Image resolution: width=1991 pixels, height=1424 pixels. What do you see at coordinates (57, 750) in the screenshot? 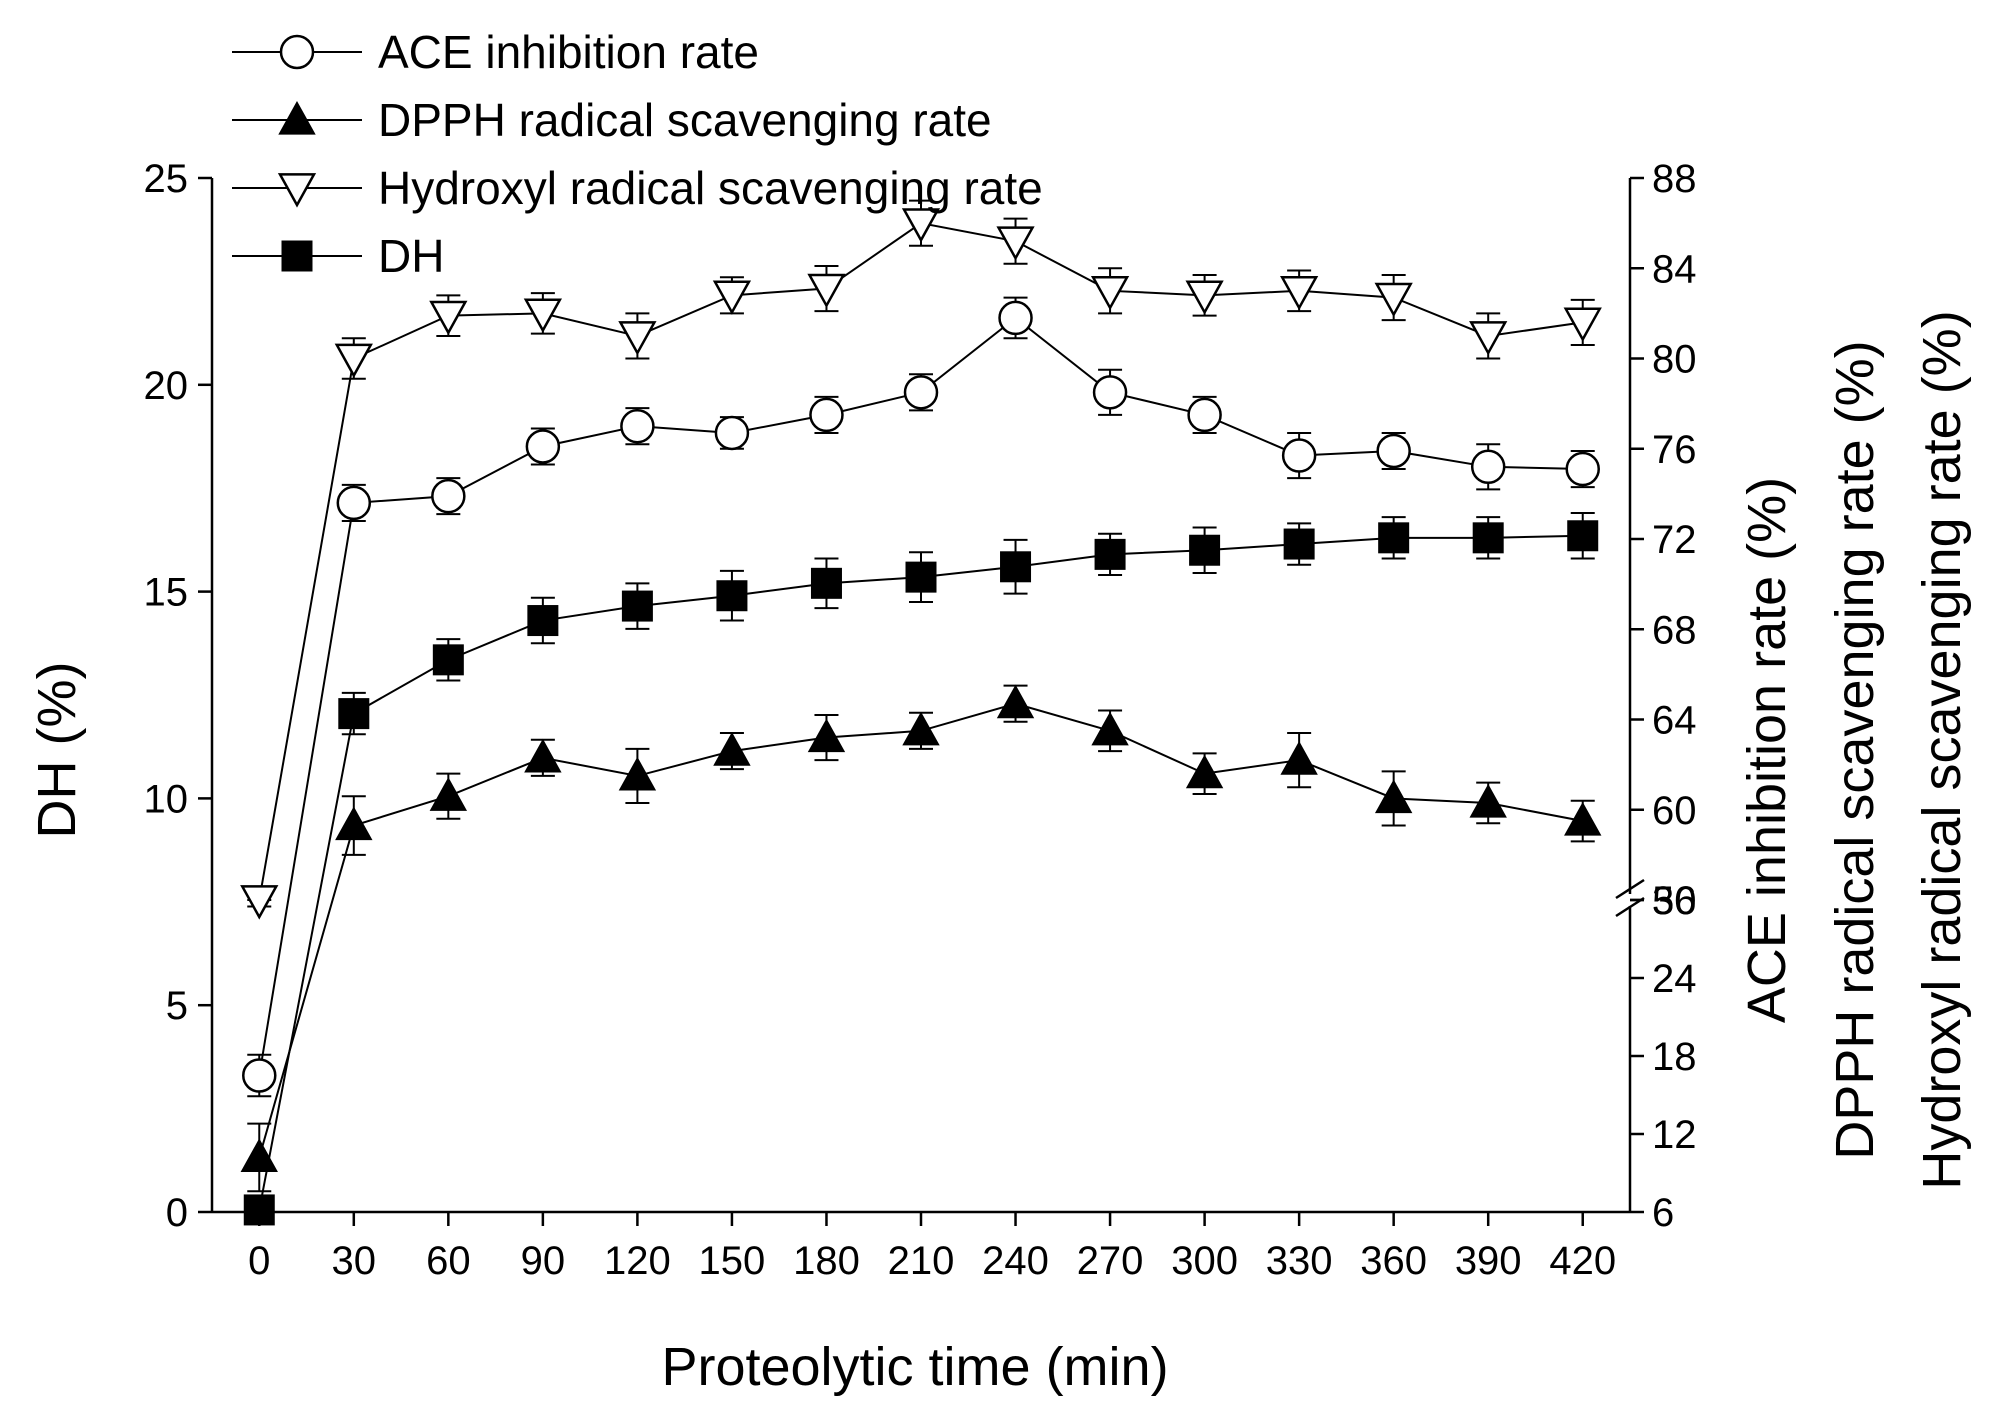
I see `y-axis-title-left: DH (%)` at bounding box center [57, 750].